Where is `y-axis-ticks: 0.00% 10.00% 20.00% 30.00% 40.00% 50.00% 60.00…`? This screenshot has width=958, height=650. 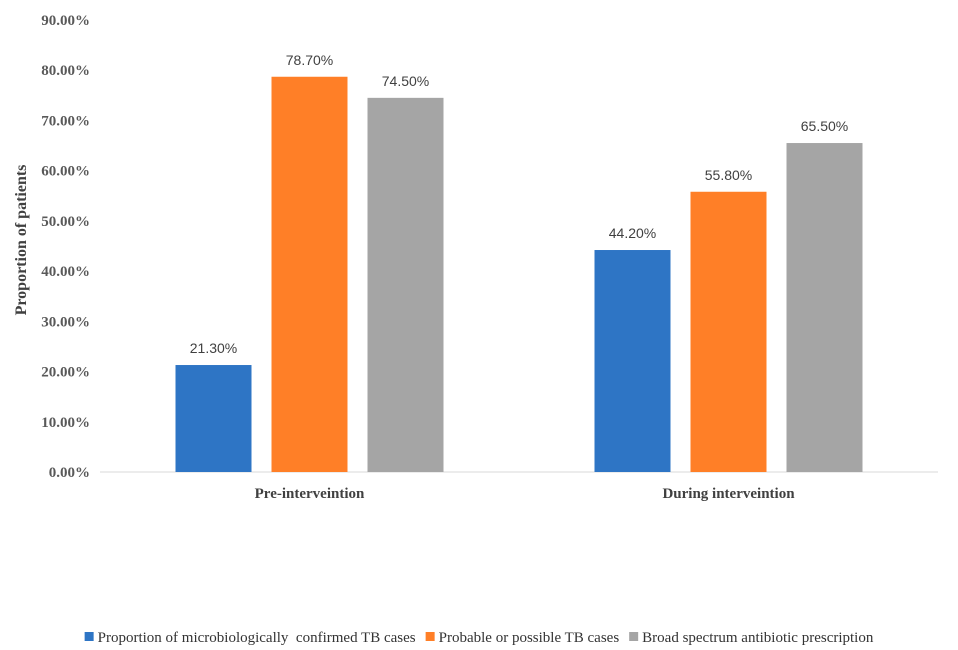
y-axis-ticks: 0.00% 10.00% 20.00% 30.00% 40.00% 50.00% 60.00… is located at coordinates (65, 247).